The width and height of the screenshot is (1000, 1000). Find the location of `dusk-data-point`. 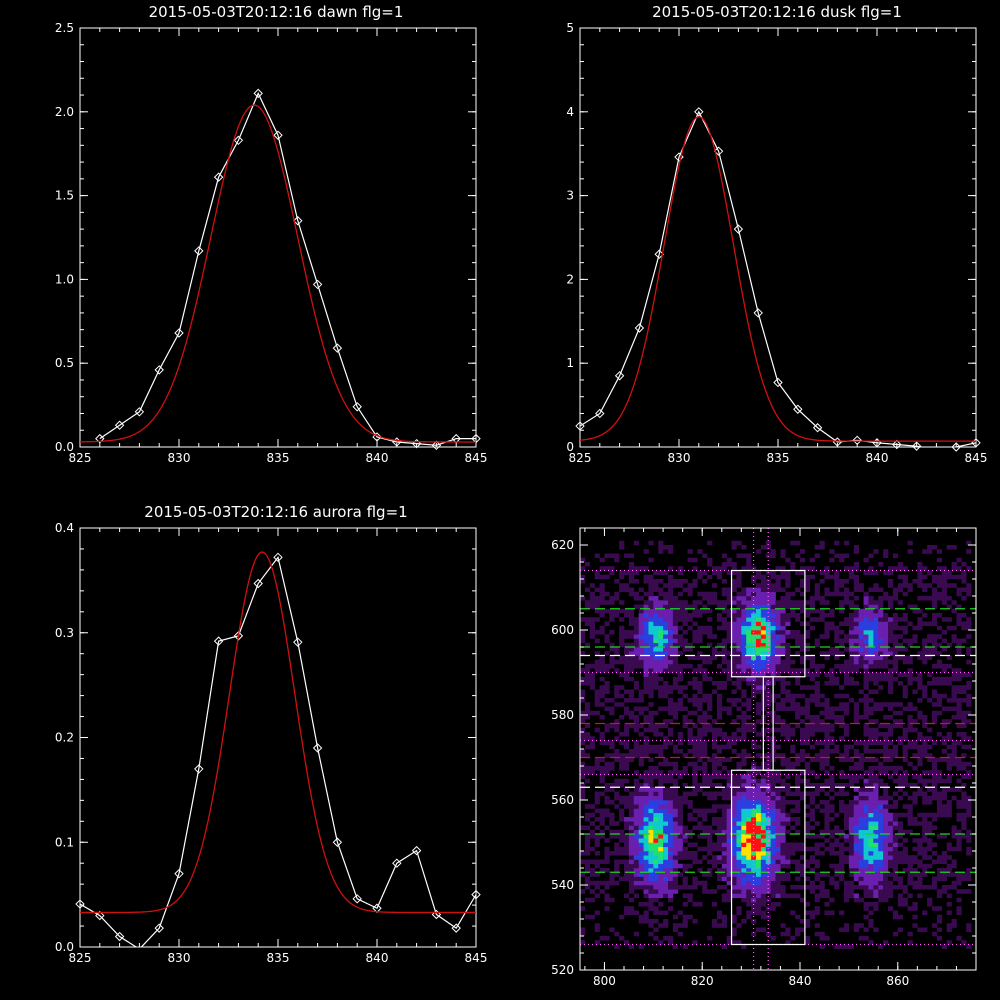

dusk-data-point is located at coordinates (639, 328).